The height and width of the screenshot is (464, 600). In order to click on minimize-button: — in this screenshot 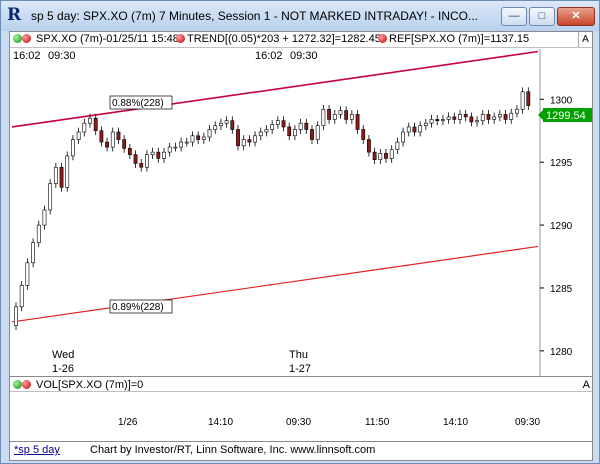, I will do `click(514, 16)`.